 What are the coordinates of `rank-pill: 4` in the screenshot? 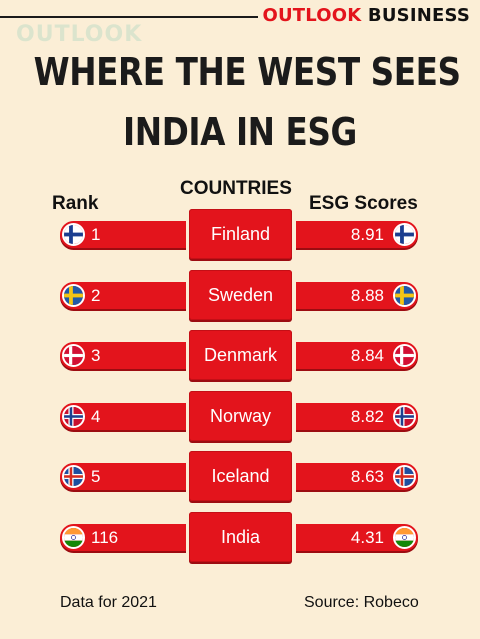 It's located at (123, 416).